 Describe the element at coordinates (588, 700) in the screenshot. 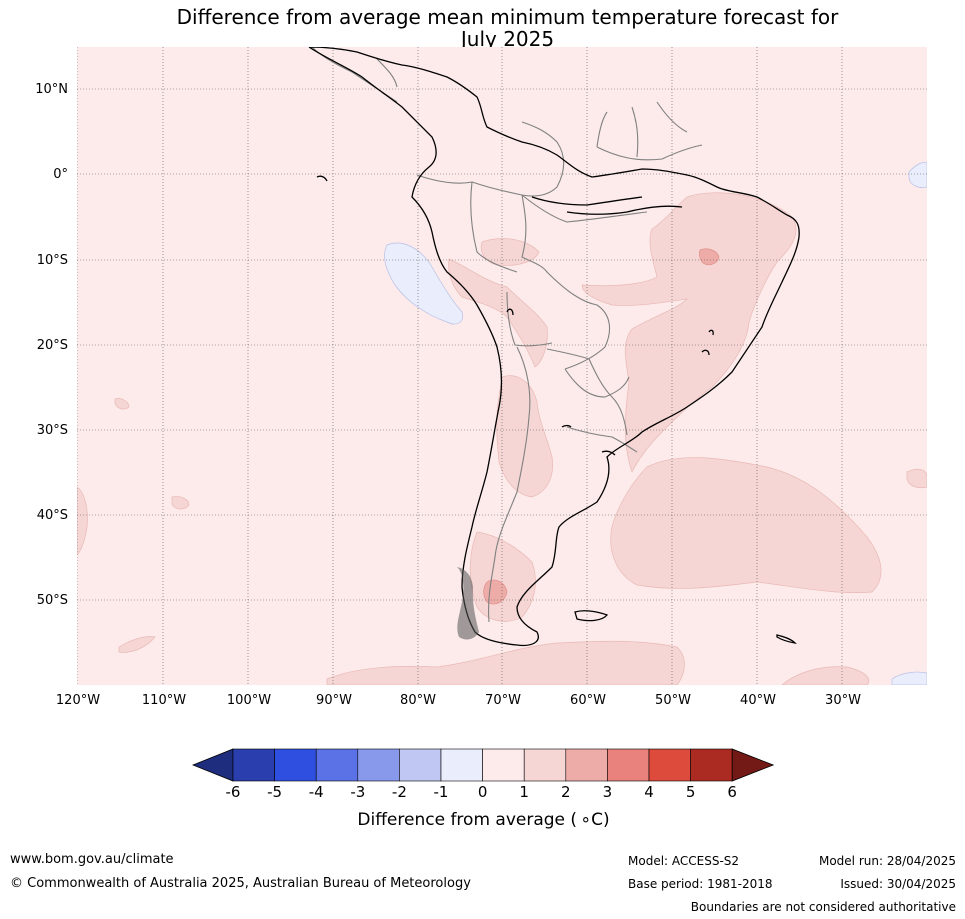

I see `lon-label-60w: 60°W` at that location.